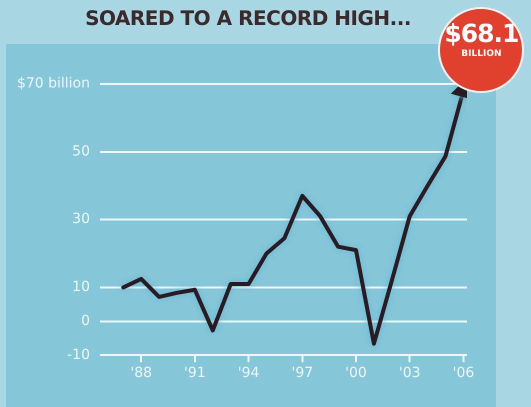  Describe the element at coordinates (249, 373) in the screenshot. I see `x-tick-label: '94` at that location.